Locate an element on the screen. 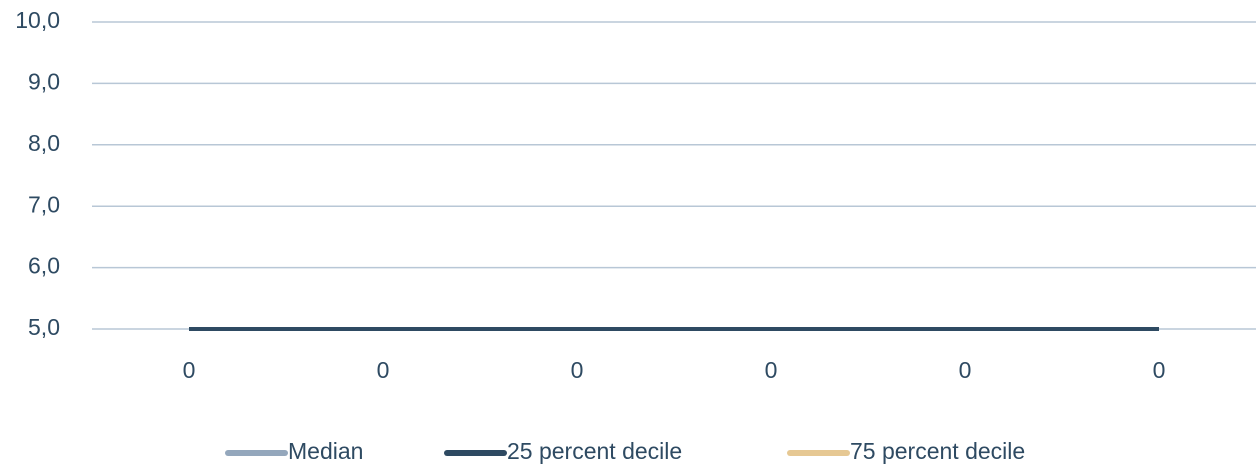 This screenshot has width=1256, height=469. y-tick-label: 10,0 is located at coordinates (37, 20).